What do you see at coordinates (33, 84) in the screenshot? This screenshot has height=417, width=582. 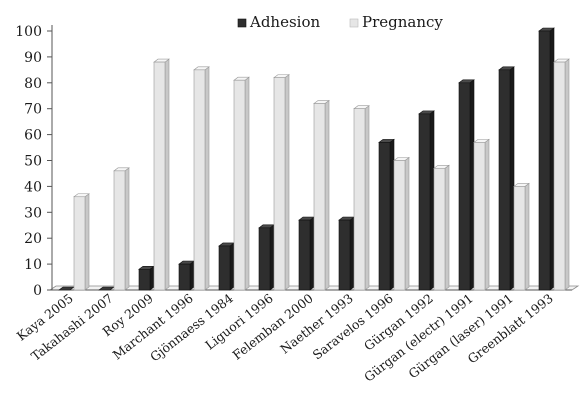 I see `y-tick-label: 80` at bounding box center [33, 84].